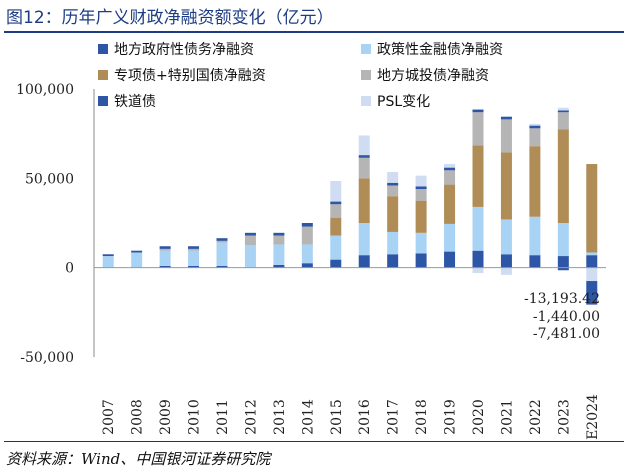 This screenshot has height=473, width=631. I want to click on x-tick-label: 2021, so click(507, 417).